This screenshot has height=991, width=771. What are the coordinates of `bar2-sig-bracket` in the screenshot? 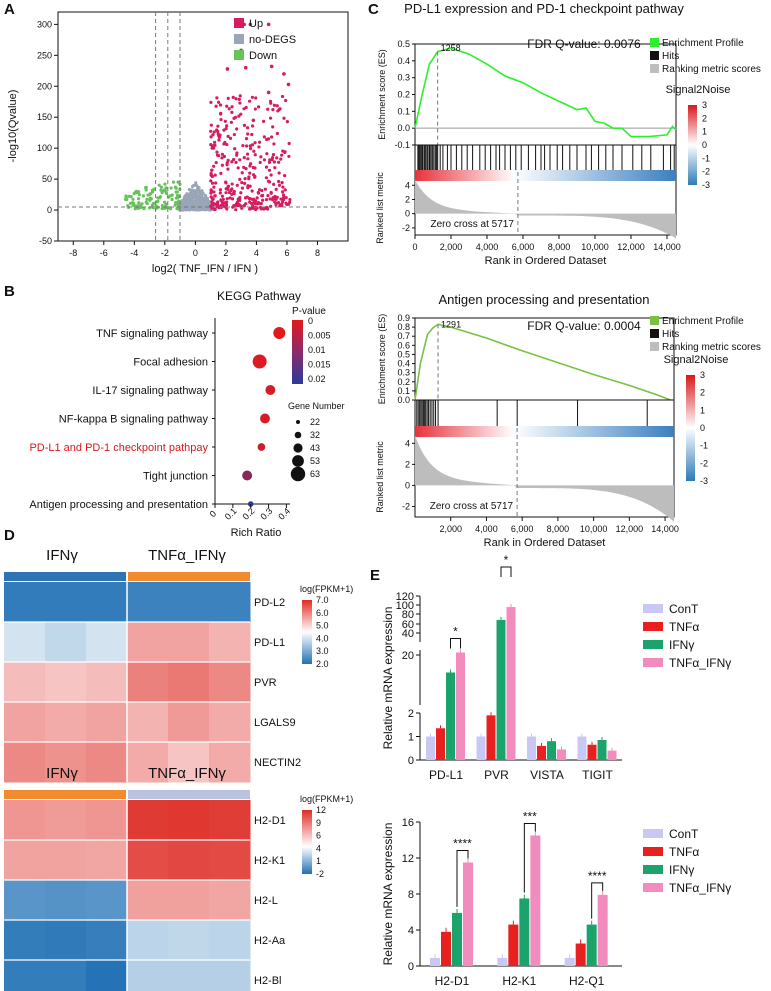 It's located at (597, 900).